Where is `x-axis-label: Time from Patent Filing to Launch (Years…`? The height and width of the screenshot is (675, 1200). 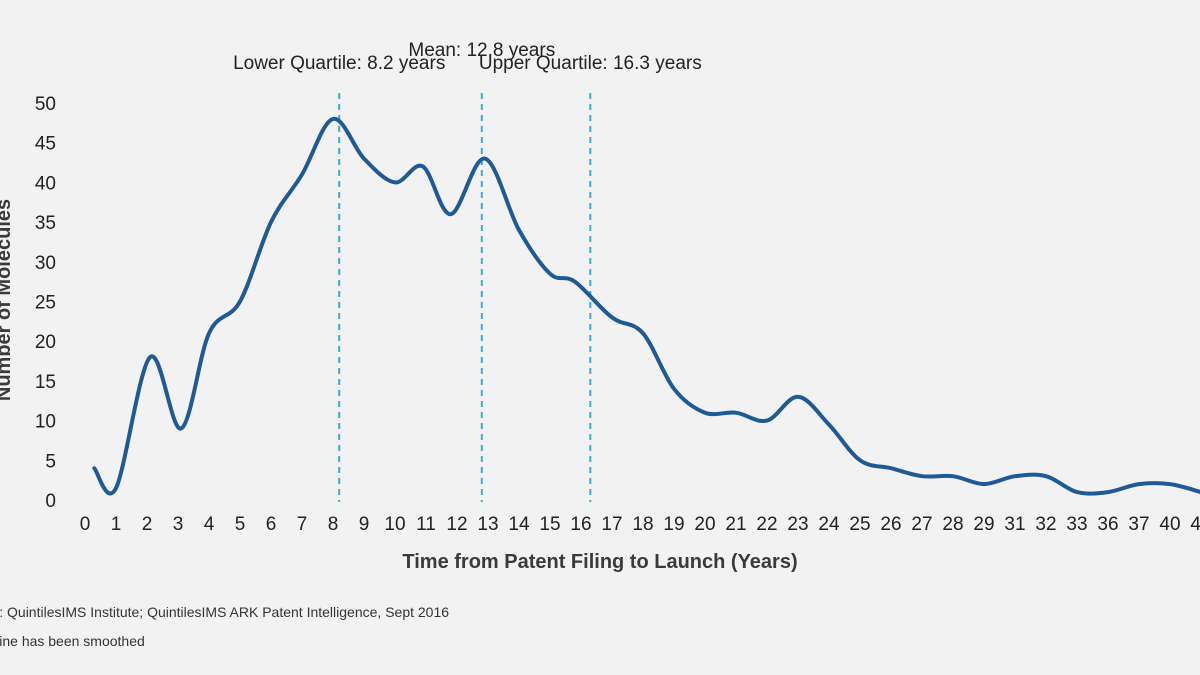 x-axis-label: Time from Patent Filing to Launch (Years… is located at coordinates (599, 562).